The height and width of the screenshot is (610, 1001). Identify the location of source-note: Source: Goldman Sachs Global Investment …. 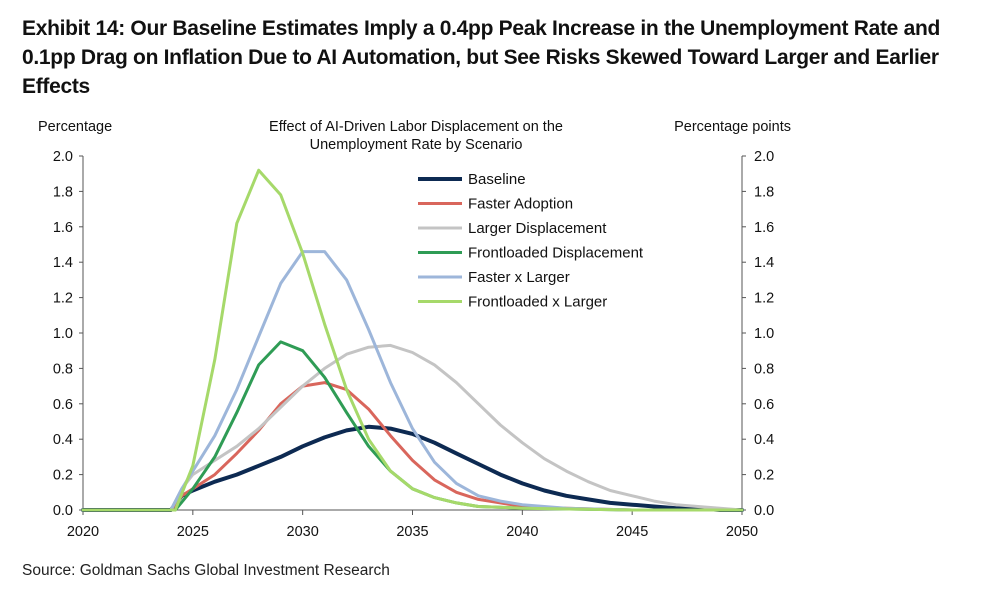
(206, 570).